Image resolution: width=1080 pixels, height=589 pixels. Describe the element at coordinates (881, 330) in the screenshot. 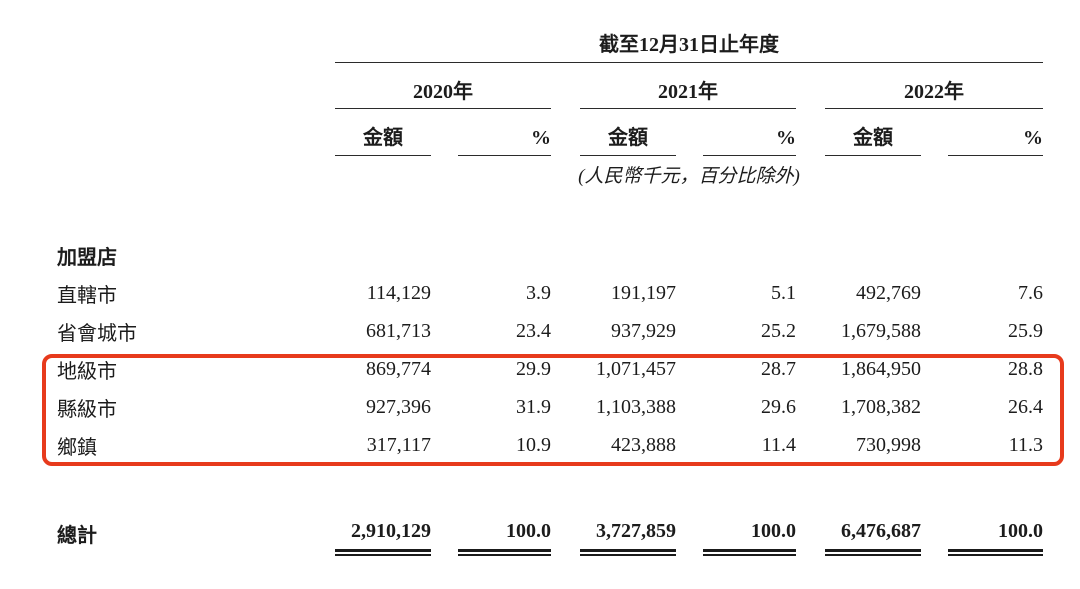

I see `amount-2022: 1,679,588` at that location.